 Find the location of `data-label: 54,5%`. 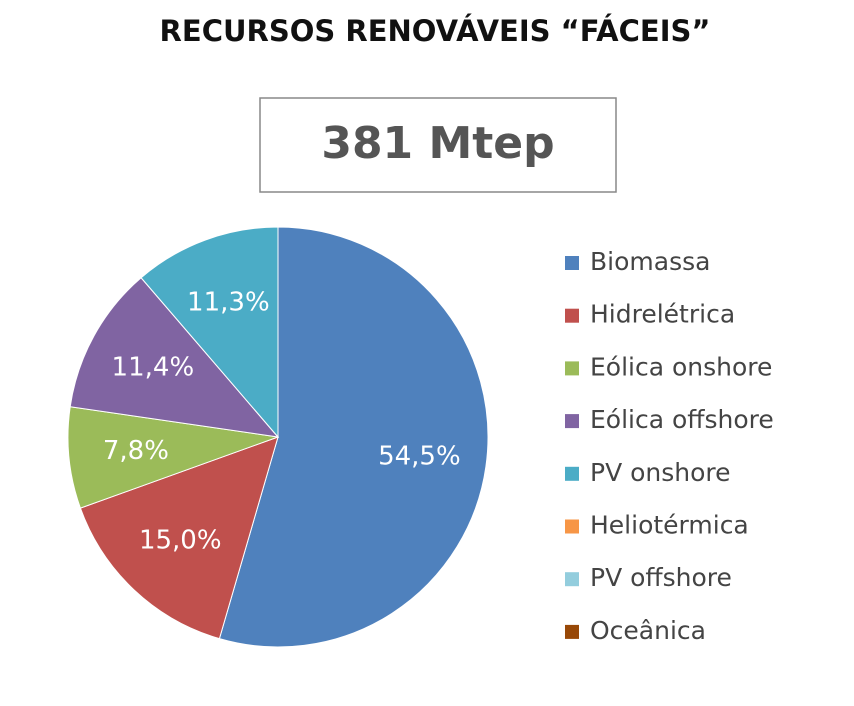

data-label: 54,5% is located at coordinates (419, 457).